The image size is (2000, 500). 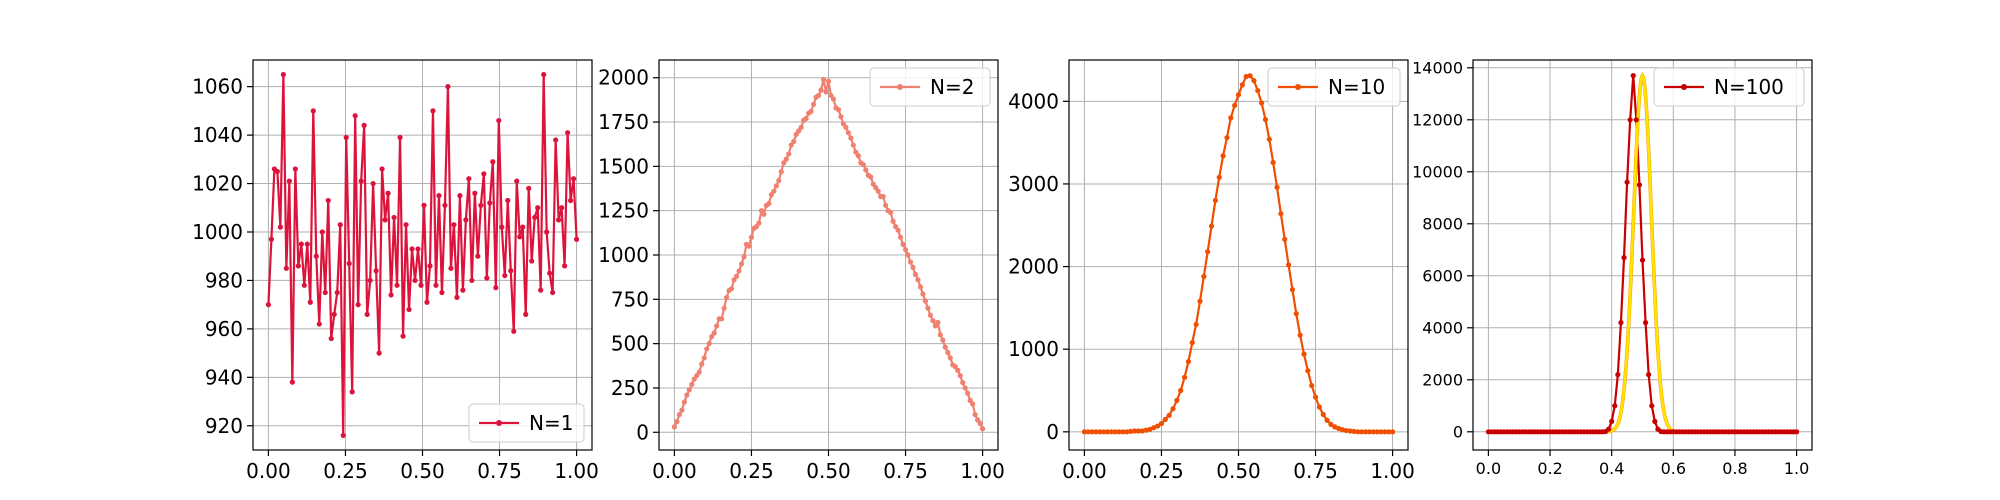 What do you see at coordinates (623, 255) in the screenshot?
I see `y-tick-label: 1000` at bounding box center [623, 255].